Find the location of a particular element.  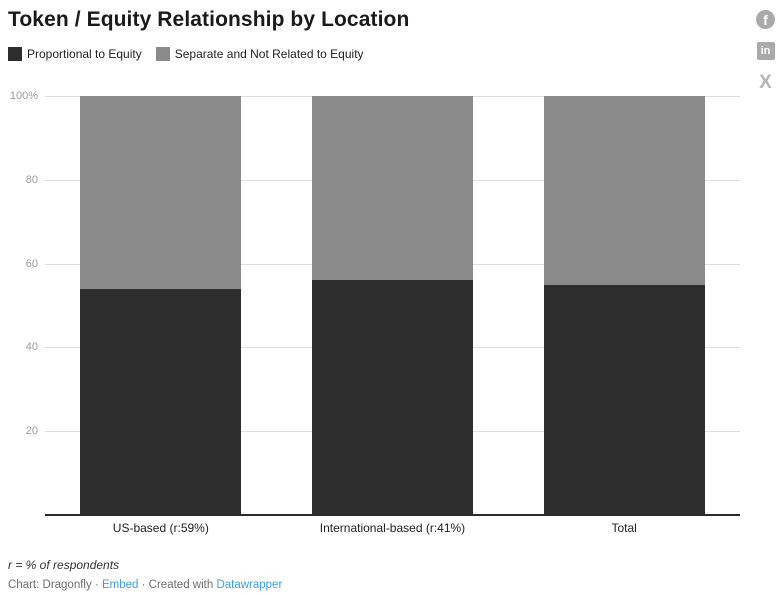

legend-label: Proportional to Equity is located at coordinates (84, 54).